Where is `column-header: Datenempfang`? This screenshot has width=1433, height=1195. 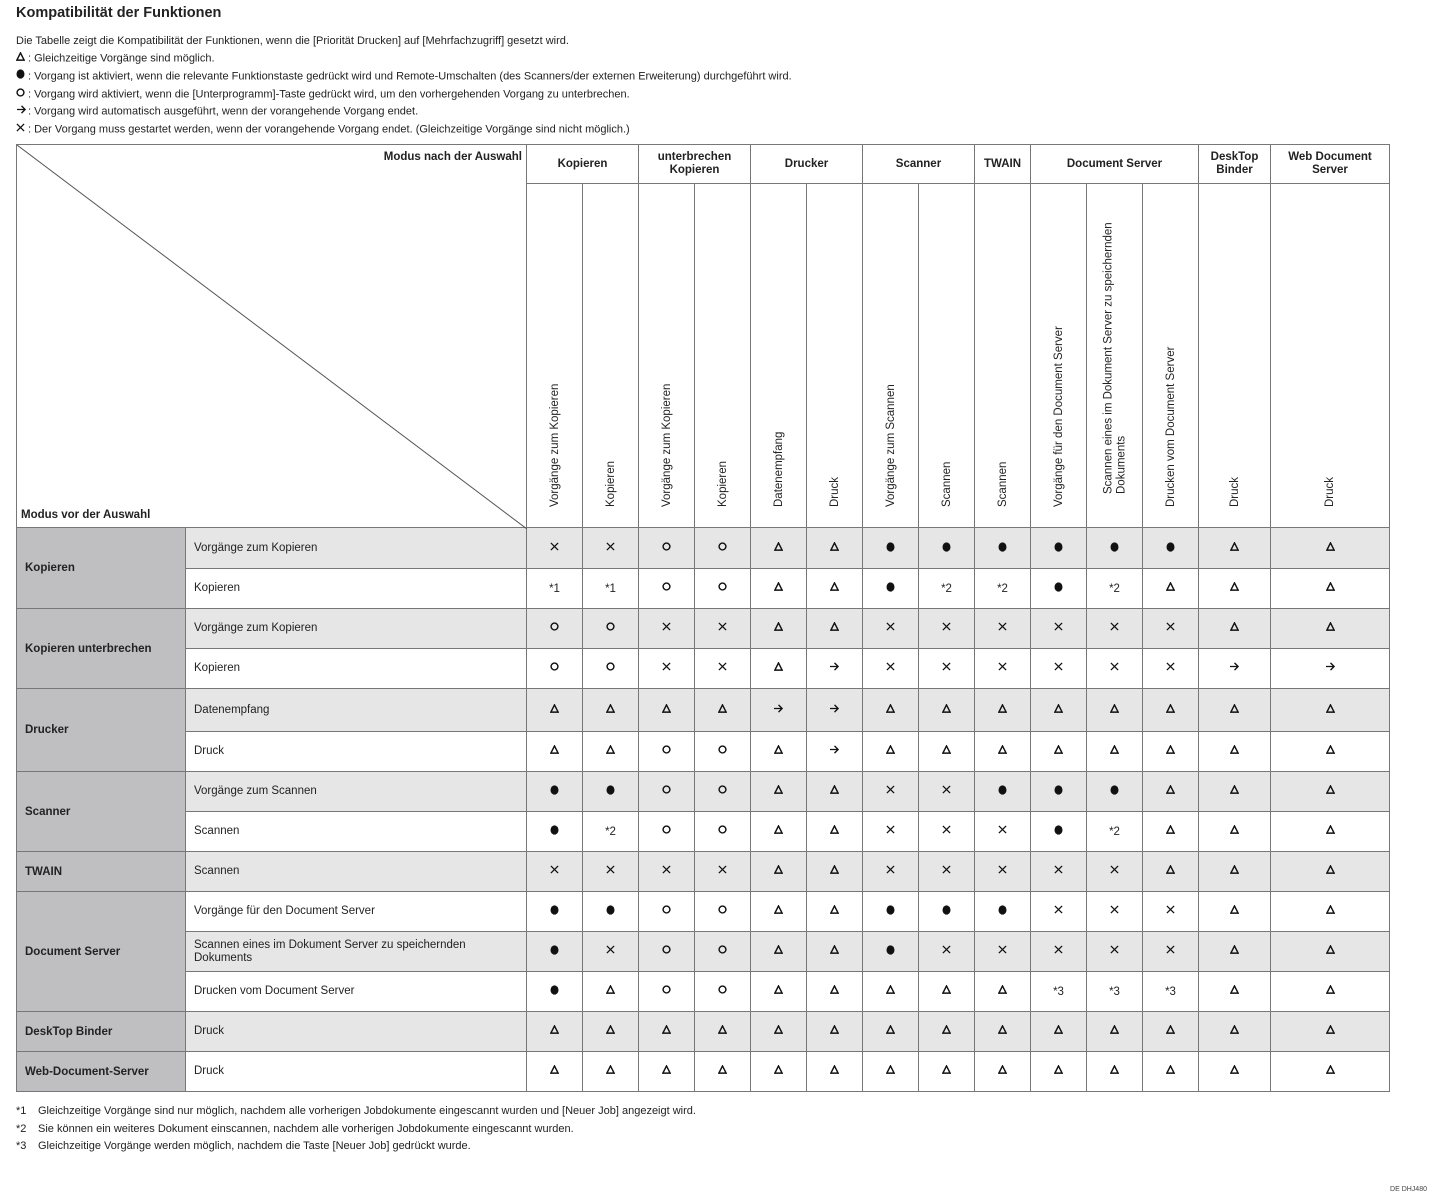
column-header: Datenempfang is located at coordinates (778, 355).